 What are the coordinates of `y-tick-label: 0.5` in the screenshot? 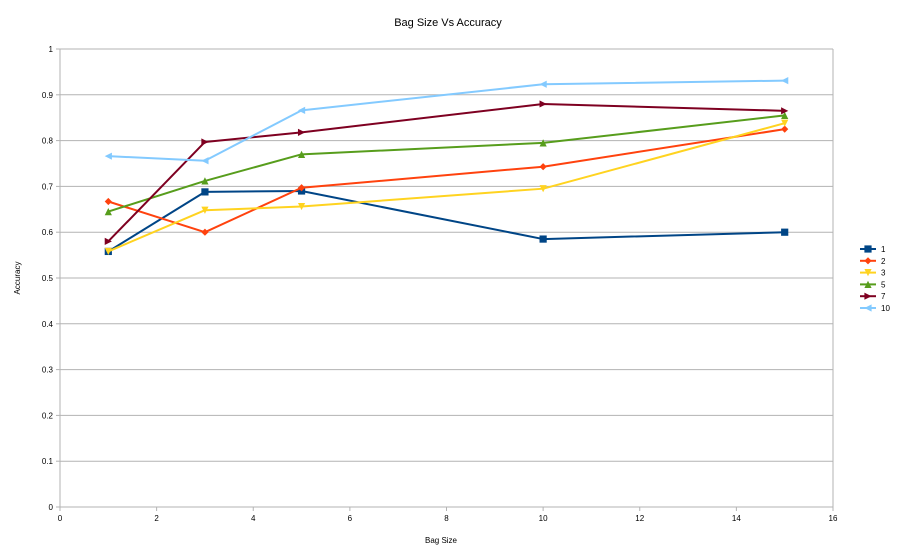 It's located at (48, 278).